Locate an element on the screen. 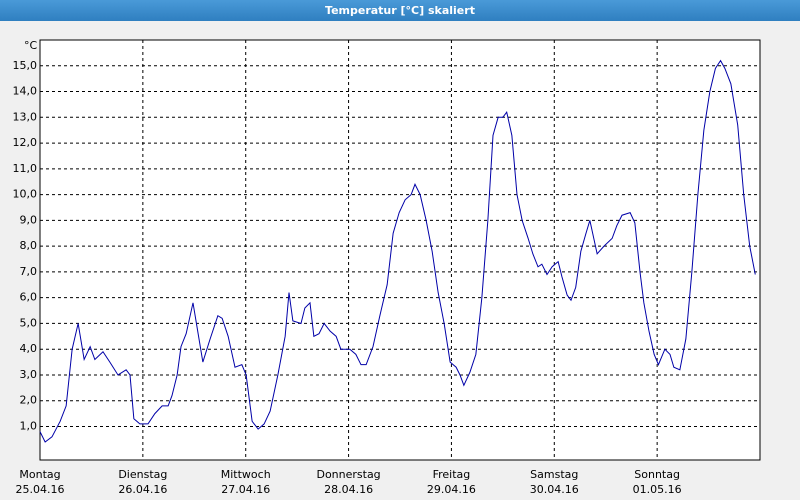 The image size is (800, 500). x-tick-label-line: 30.04.16 is located at coordinates (554, 489).